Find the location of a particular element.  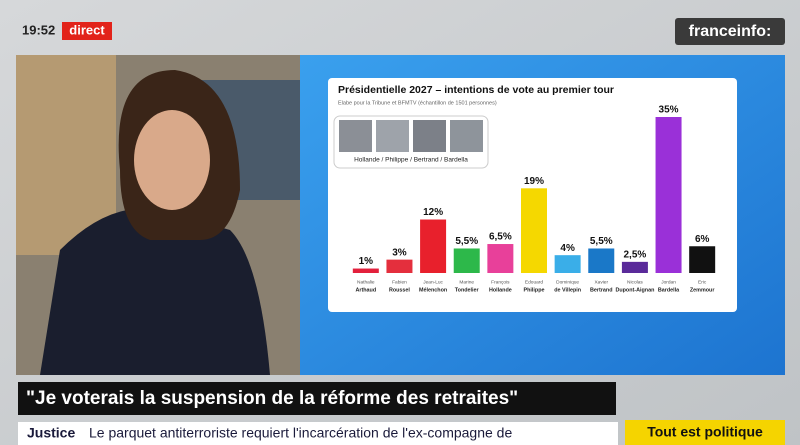

live-label: direct is located at coordinates (87, 29).